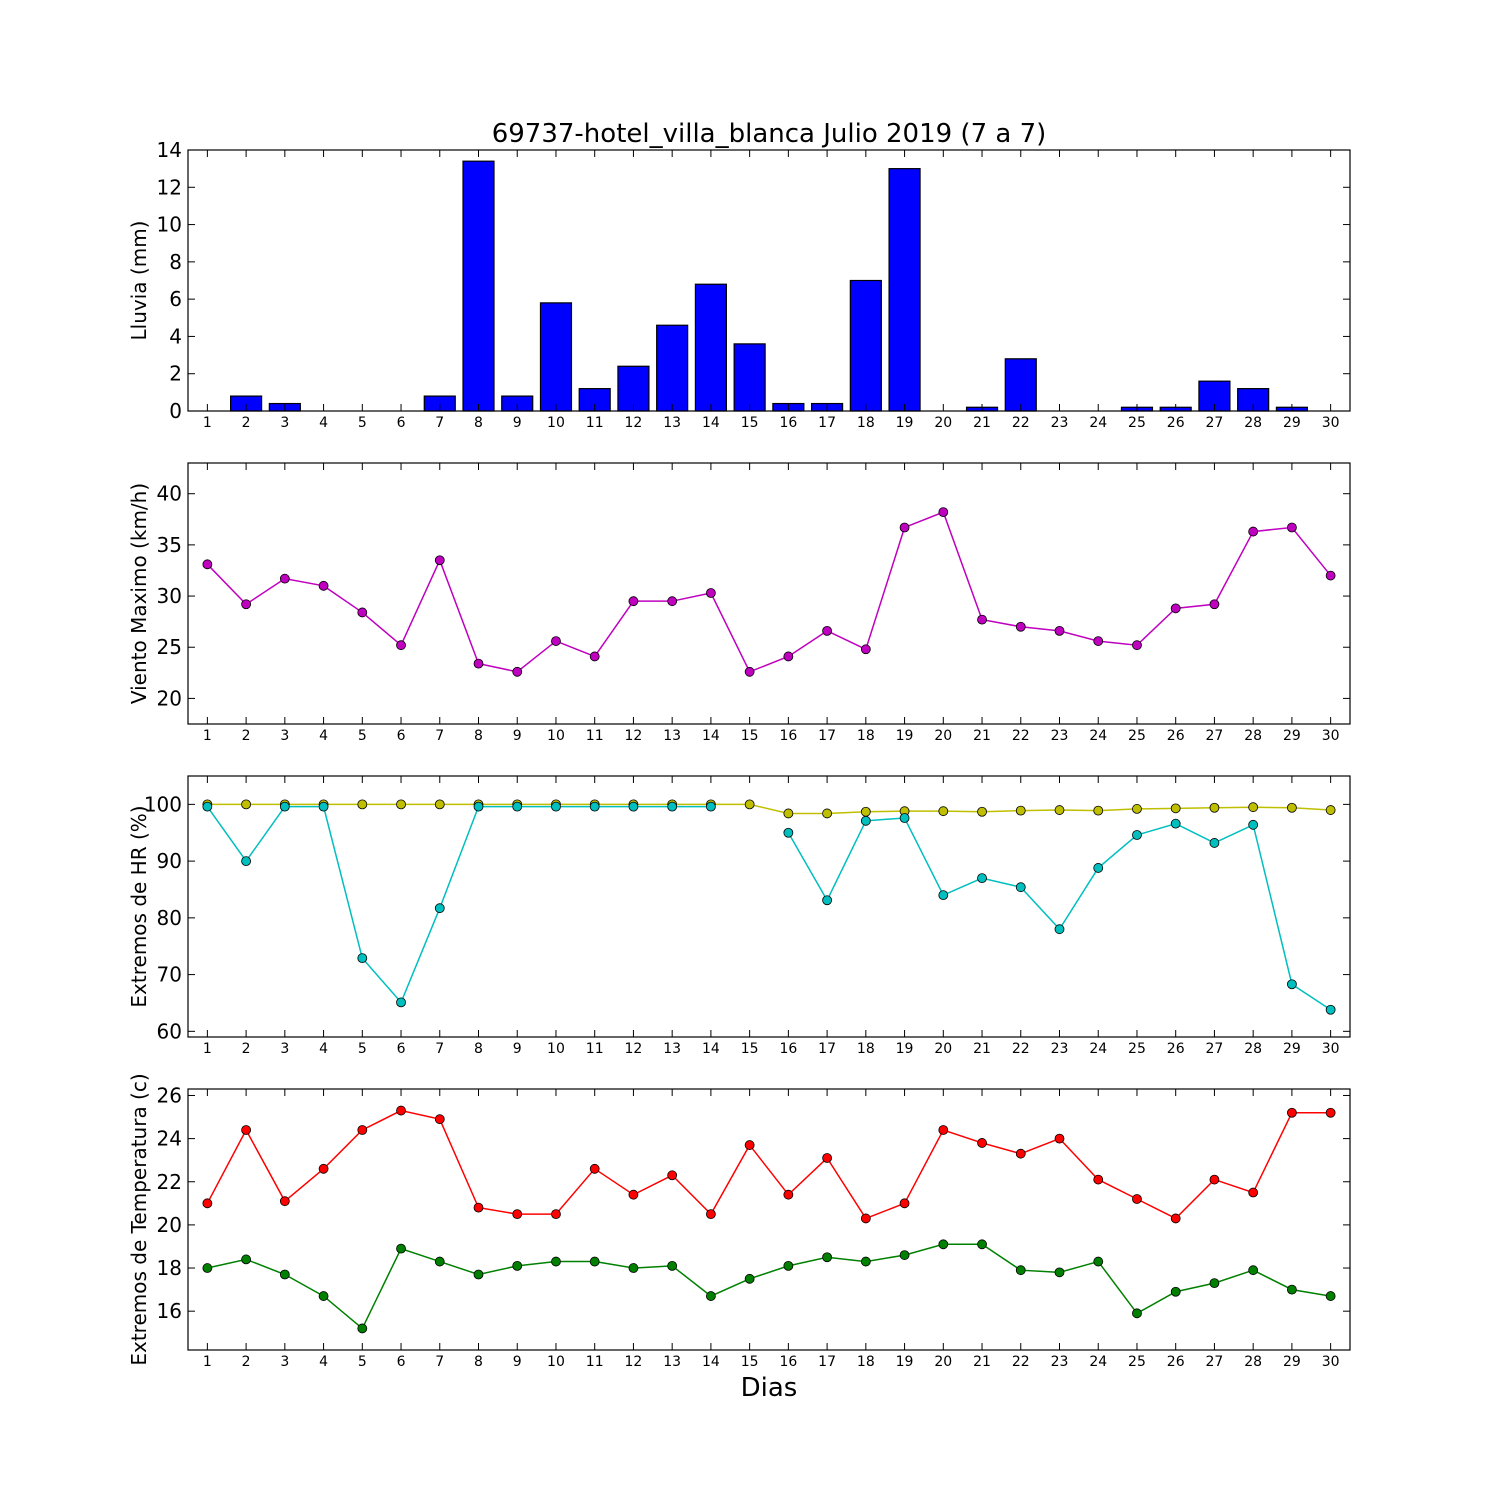  I want to click on y-tick-label: 8, so click(175, 262).